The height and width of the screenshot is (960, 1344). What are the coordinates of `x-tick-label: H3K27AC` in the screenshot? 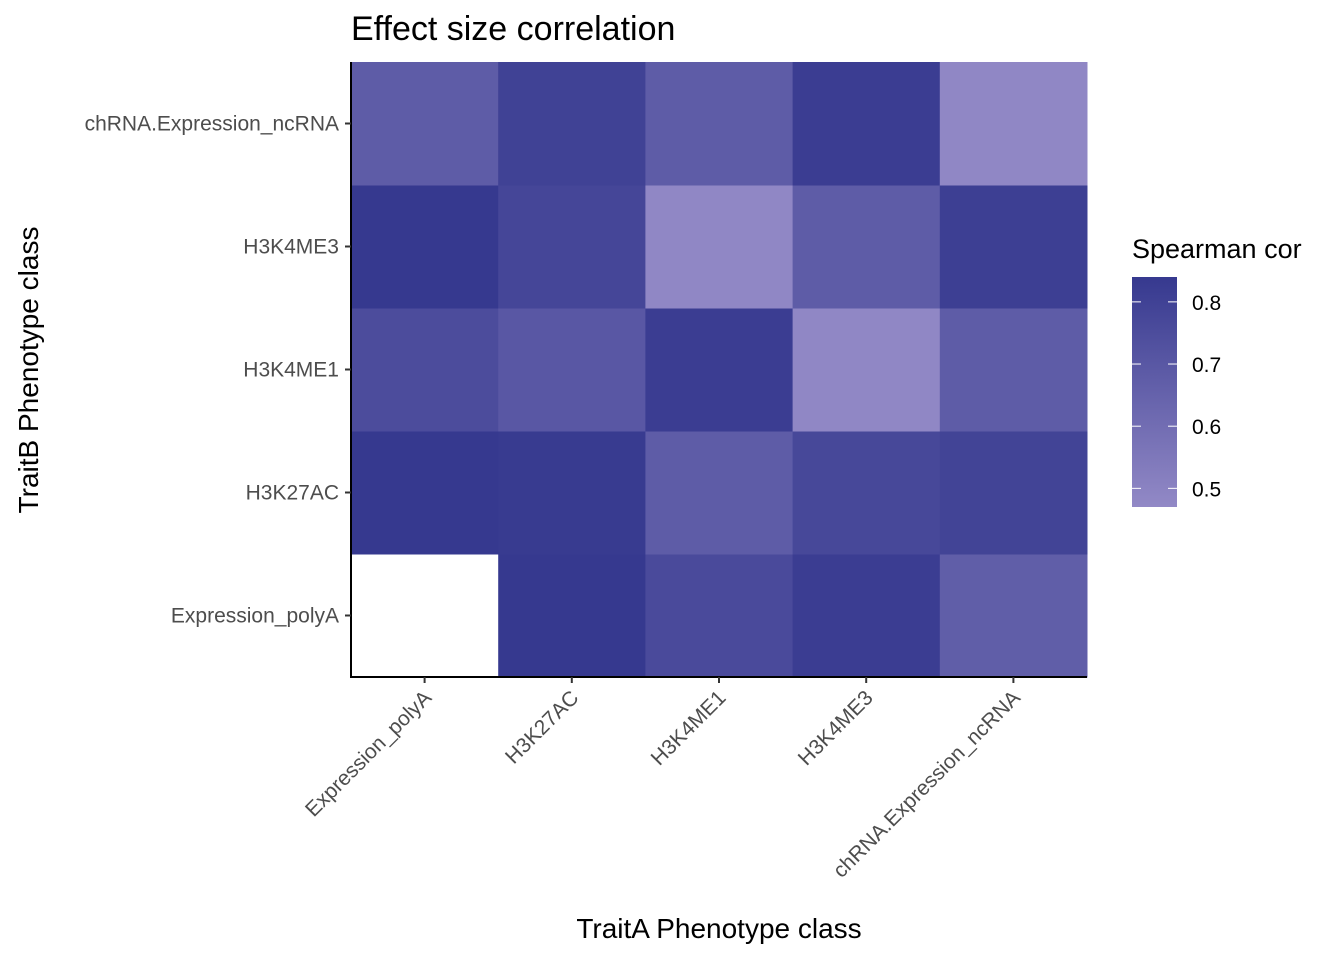 It's located at (542, 727).